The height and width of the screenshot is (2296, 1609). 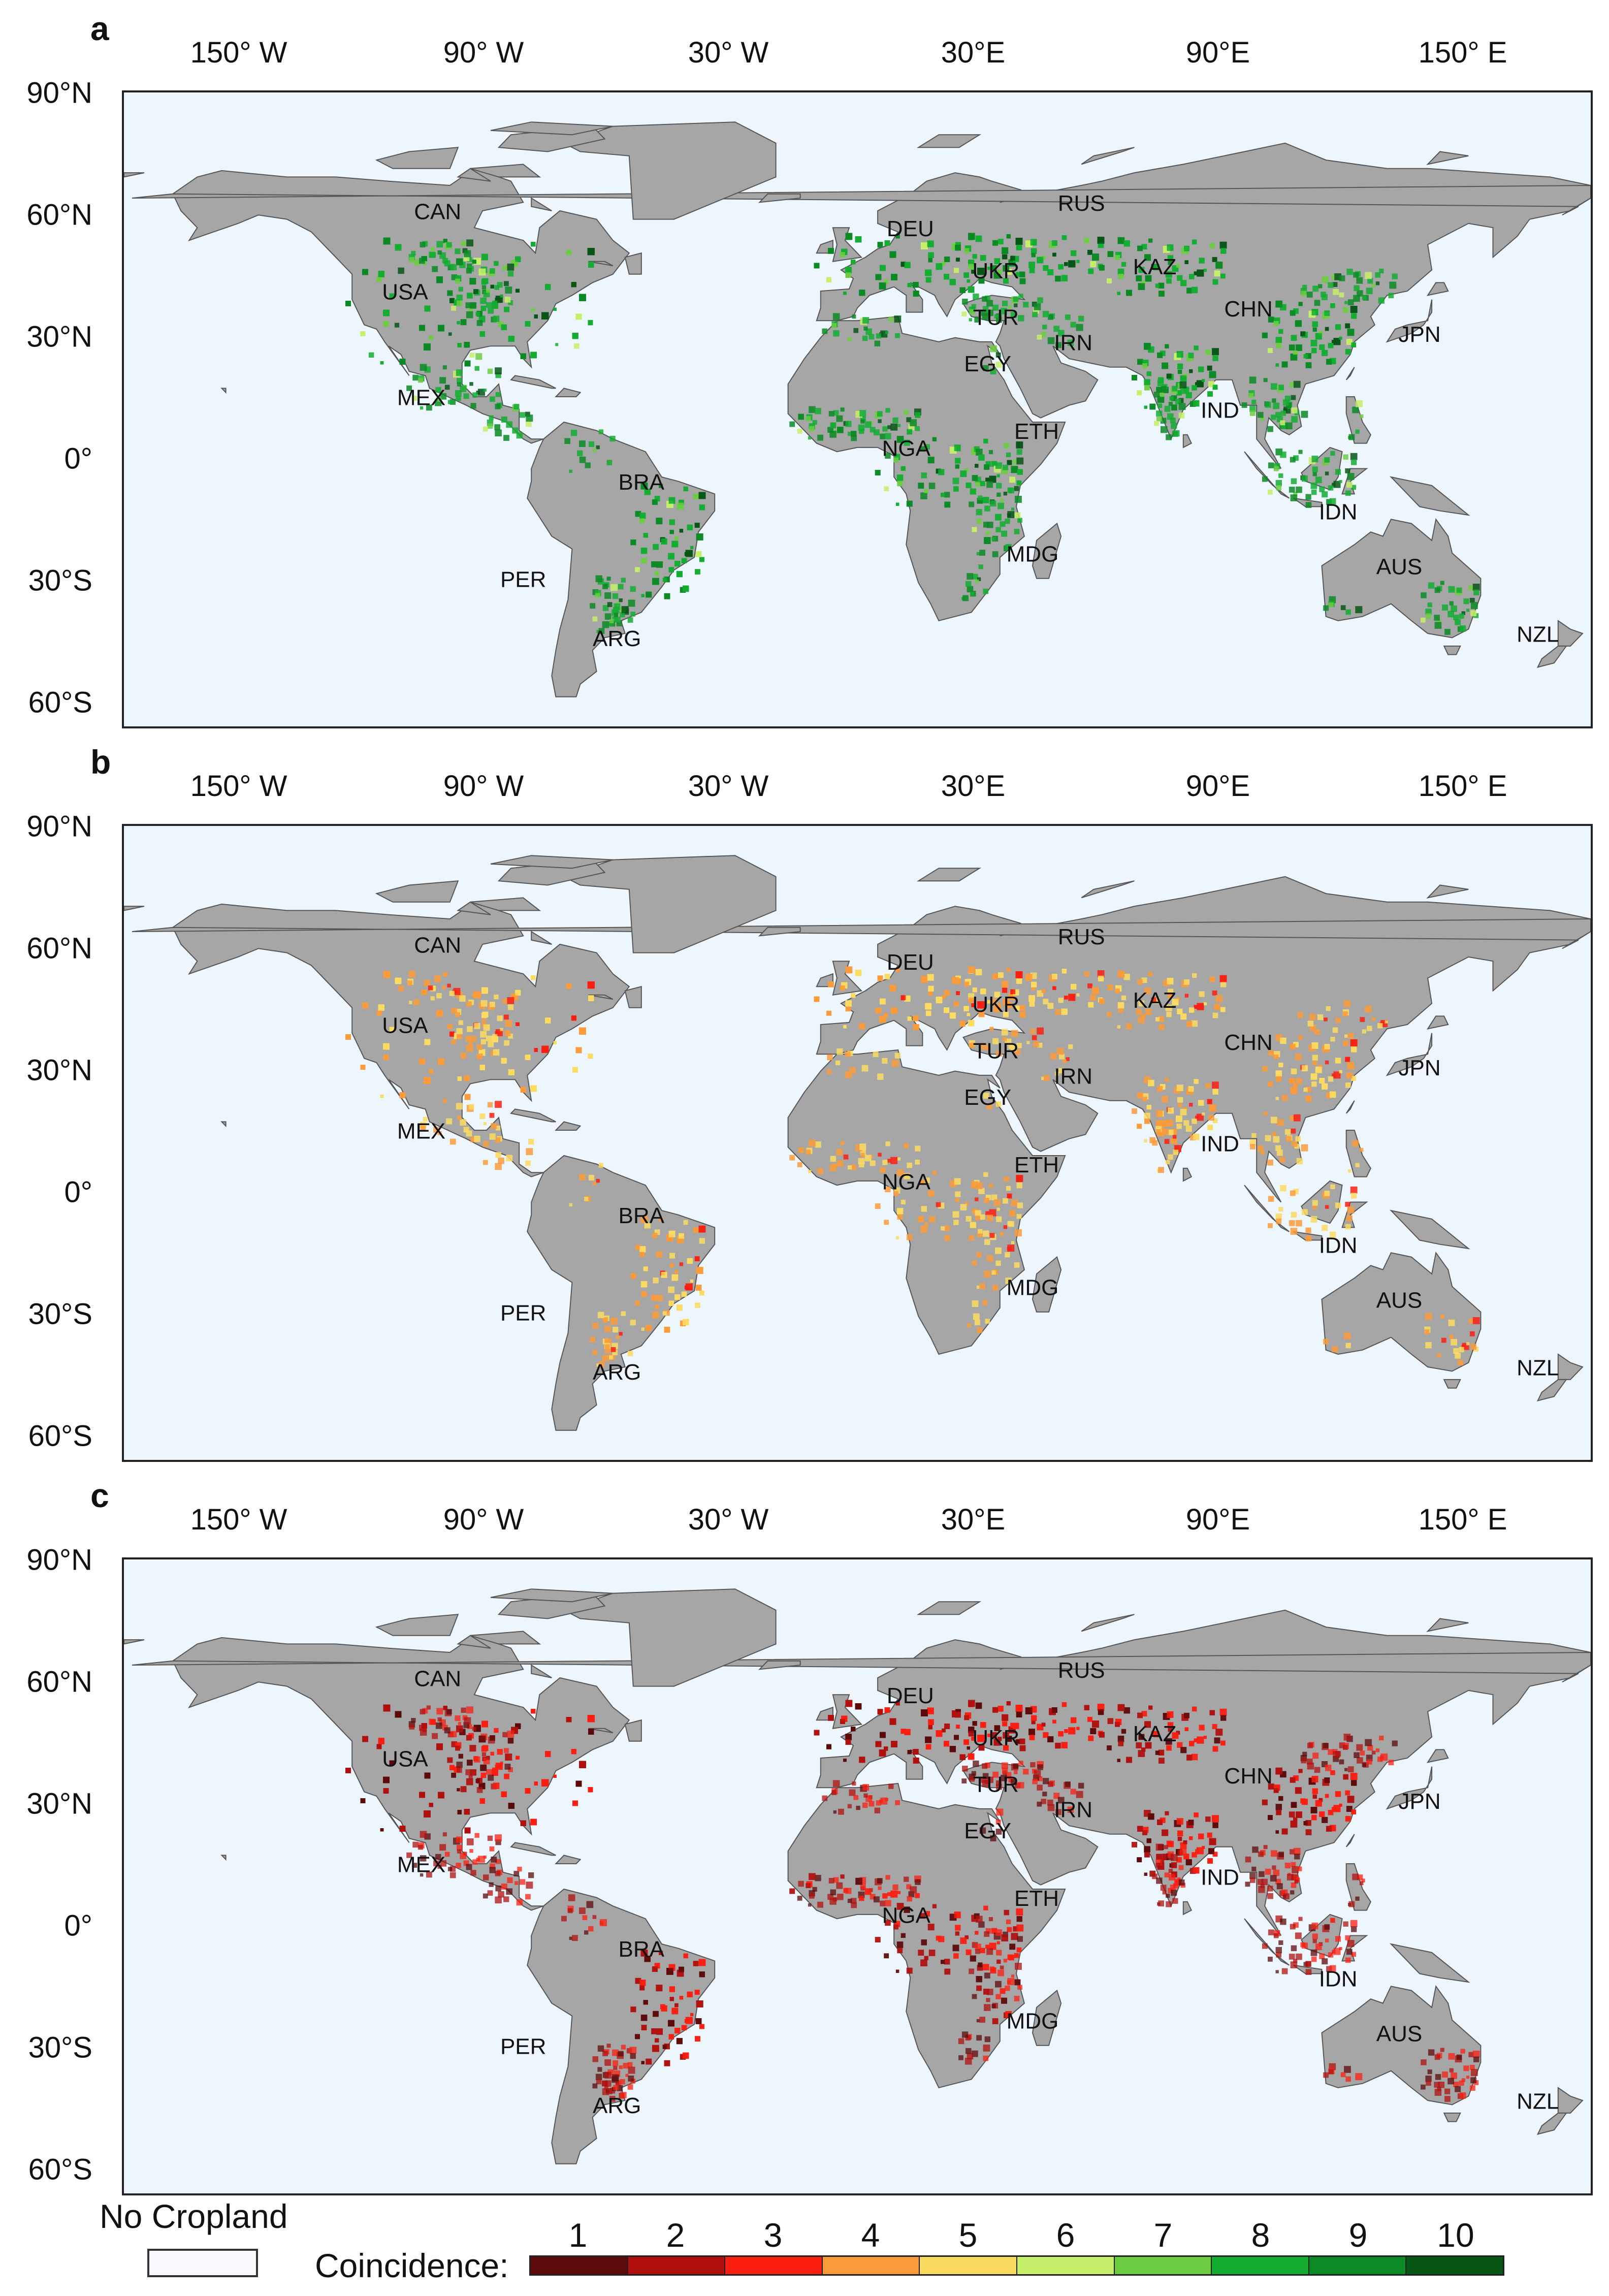 I want to click on lat-label: 0°, so click(x=78, y=459).